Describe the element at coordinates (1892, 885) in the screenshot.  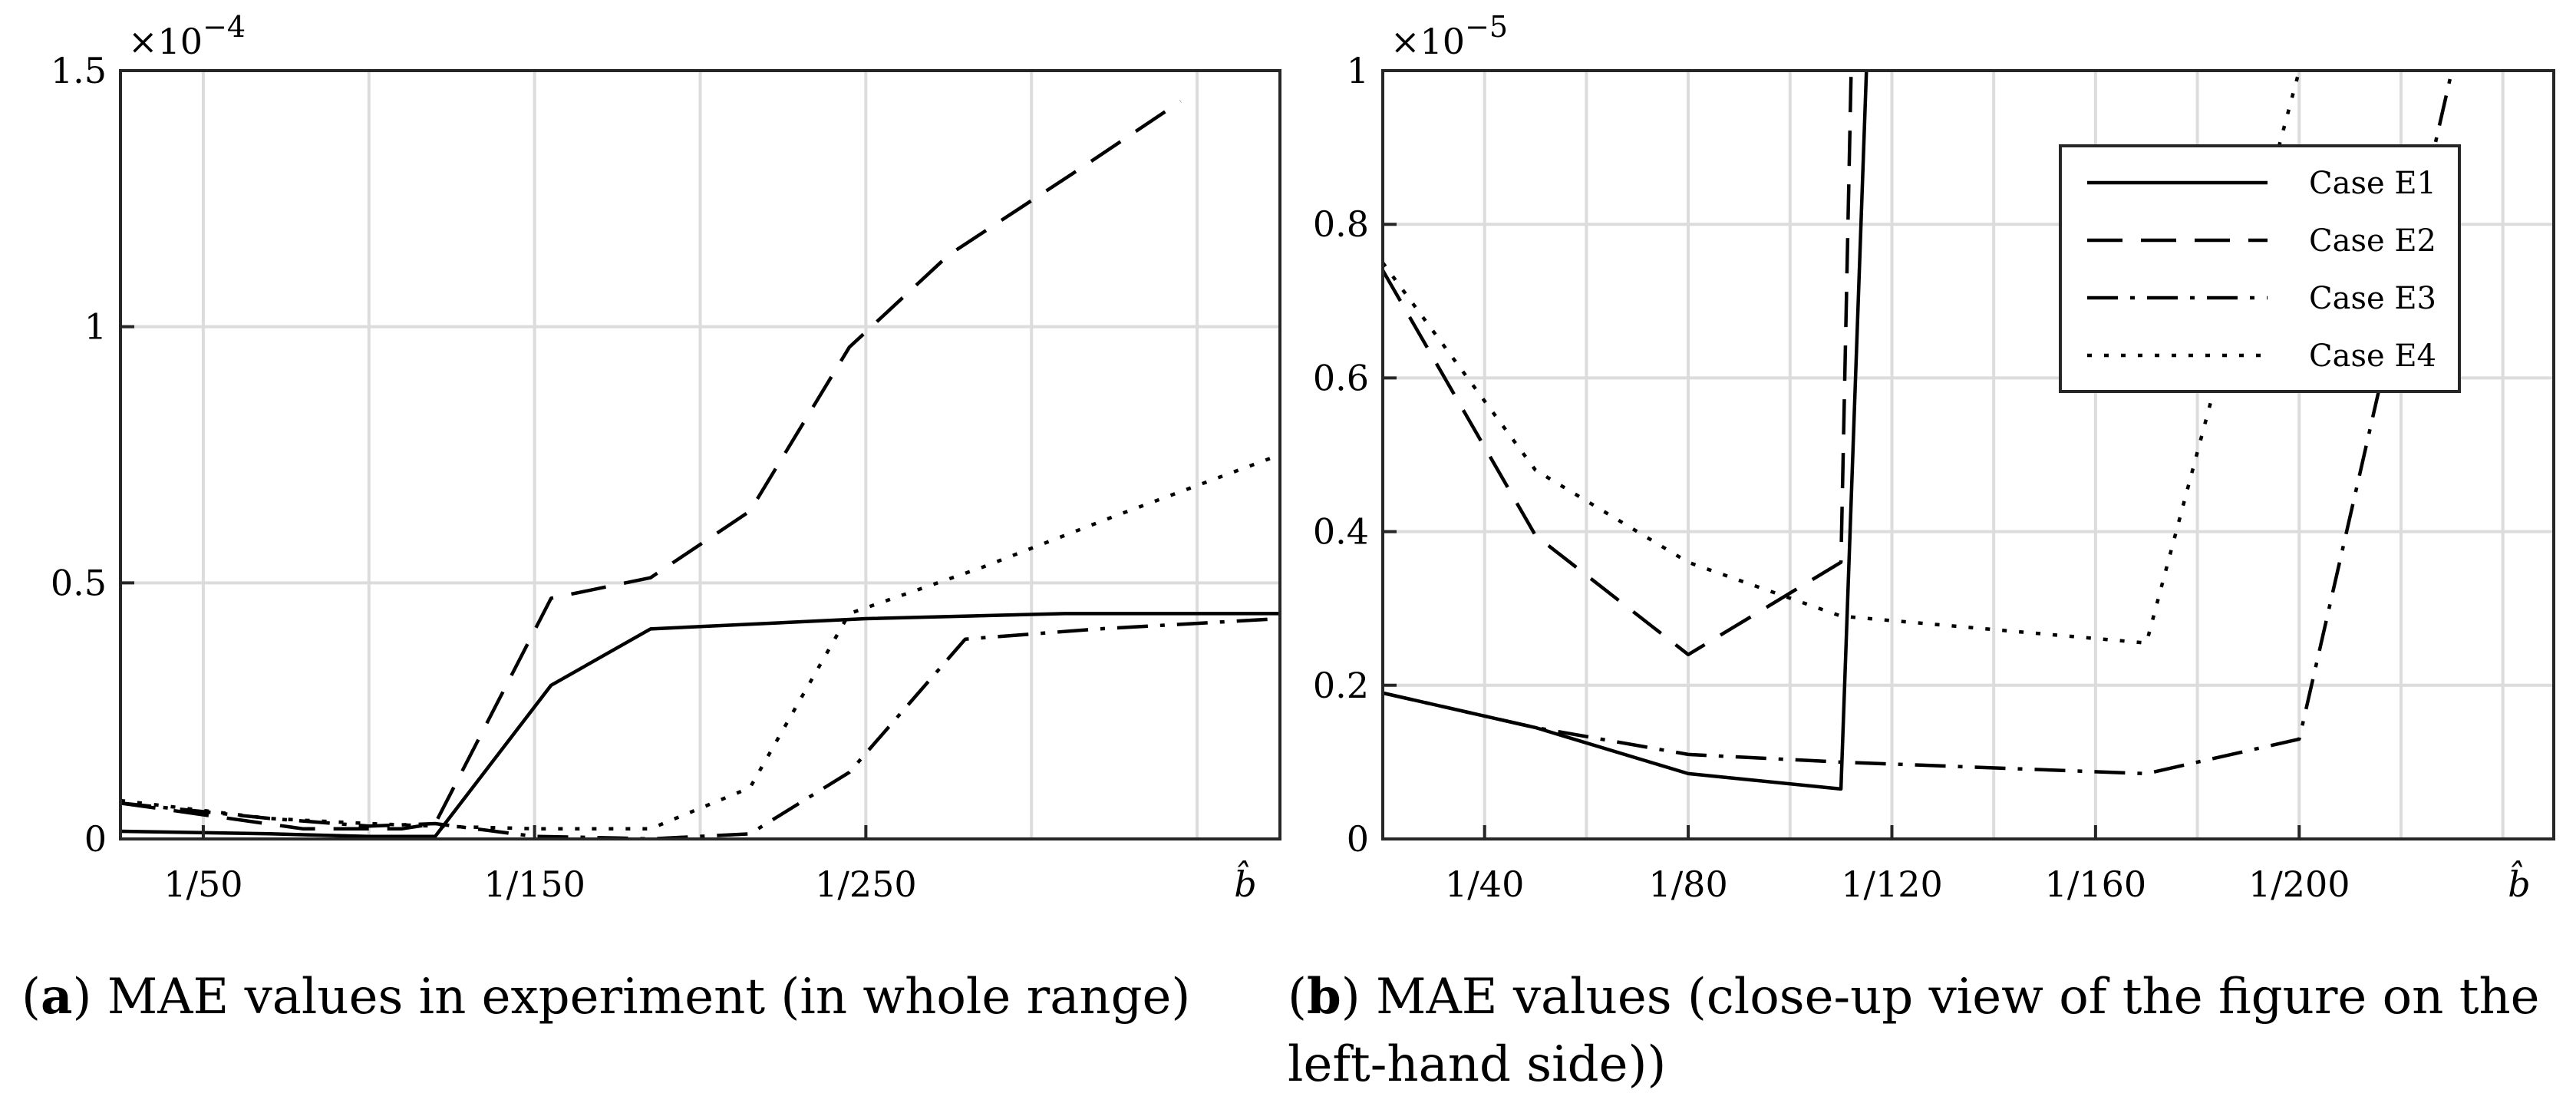
I see `chart-b-xtick-label: 1/120` at that location.